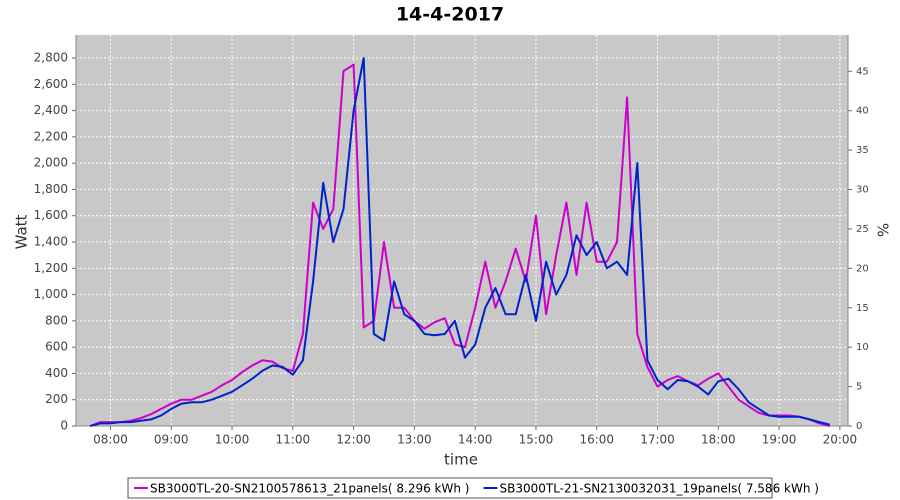 The image size is (900, 500). What do you see at coordinates (51, 110) in the screenshot?
I see `y-tick-label: 2,400` at bounding box center [51, 110].